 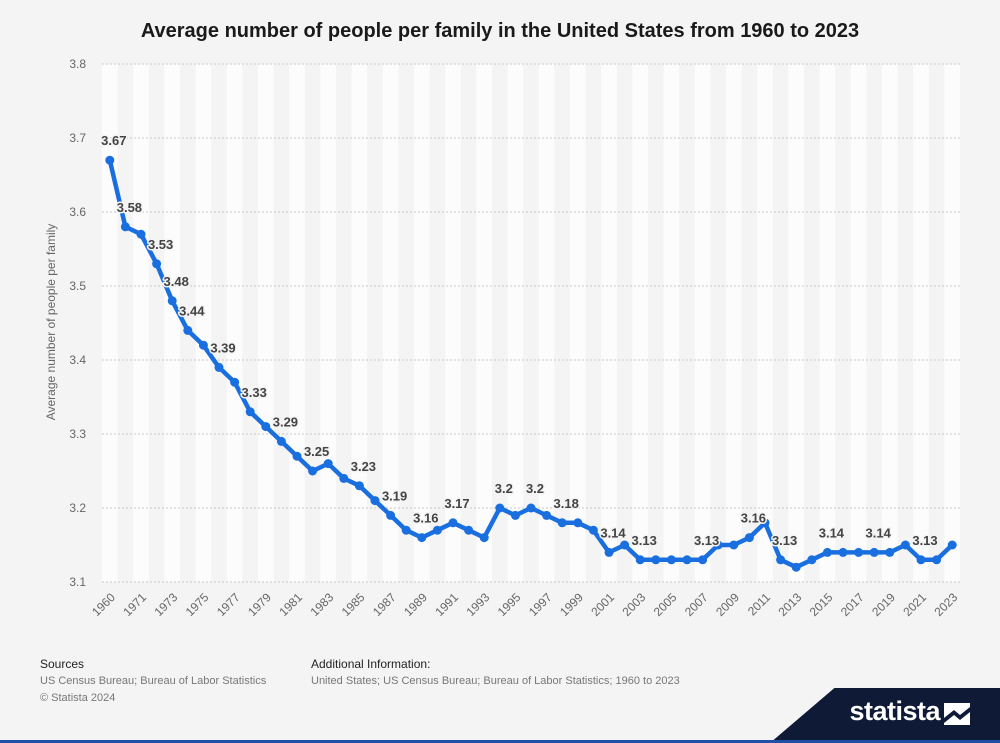 What do you see at coordinates (957, 714) in the screenshot?
I see `statista-logo-icon` at bounding box center [957, 714].